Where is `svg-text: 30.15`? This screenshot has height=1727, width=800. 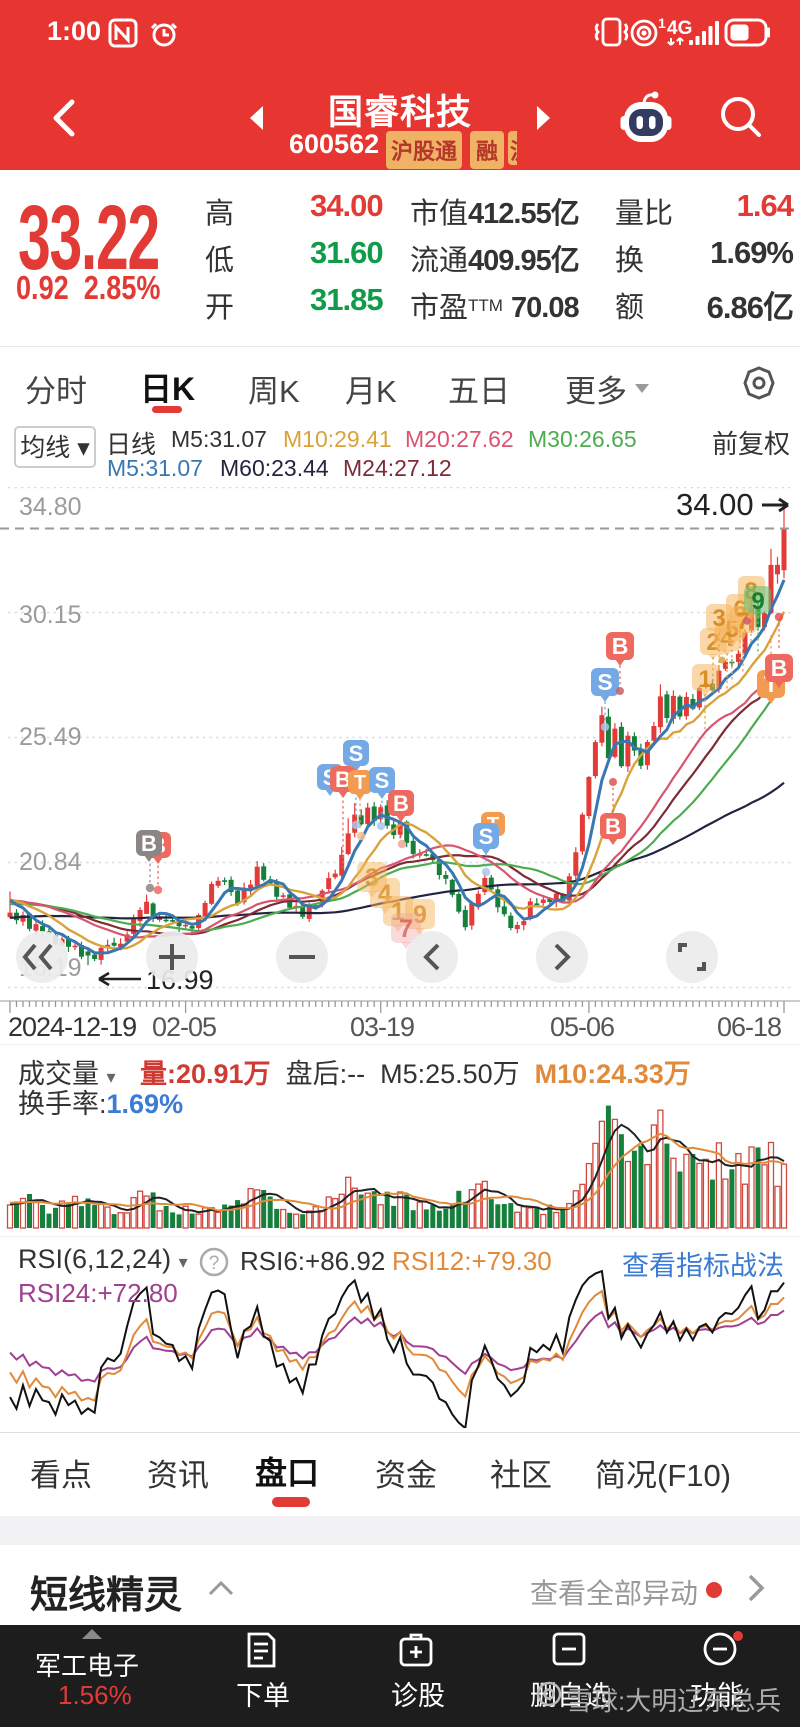
svg-text: 30.15 is located at coordinates (50, 615).